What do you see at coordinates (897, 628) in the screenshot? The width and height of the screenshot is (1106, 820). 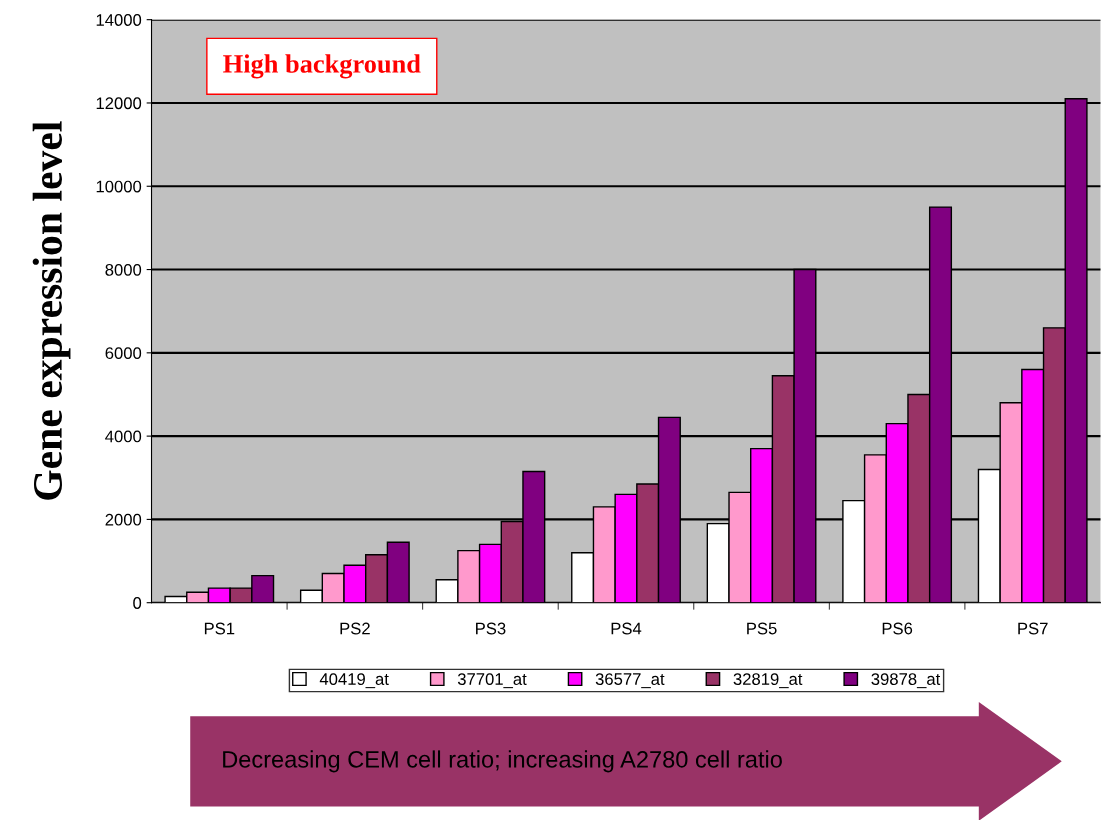 I see `x-tick-label: PS6` at bounding box center [897, 628].